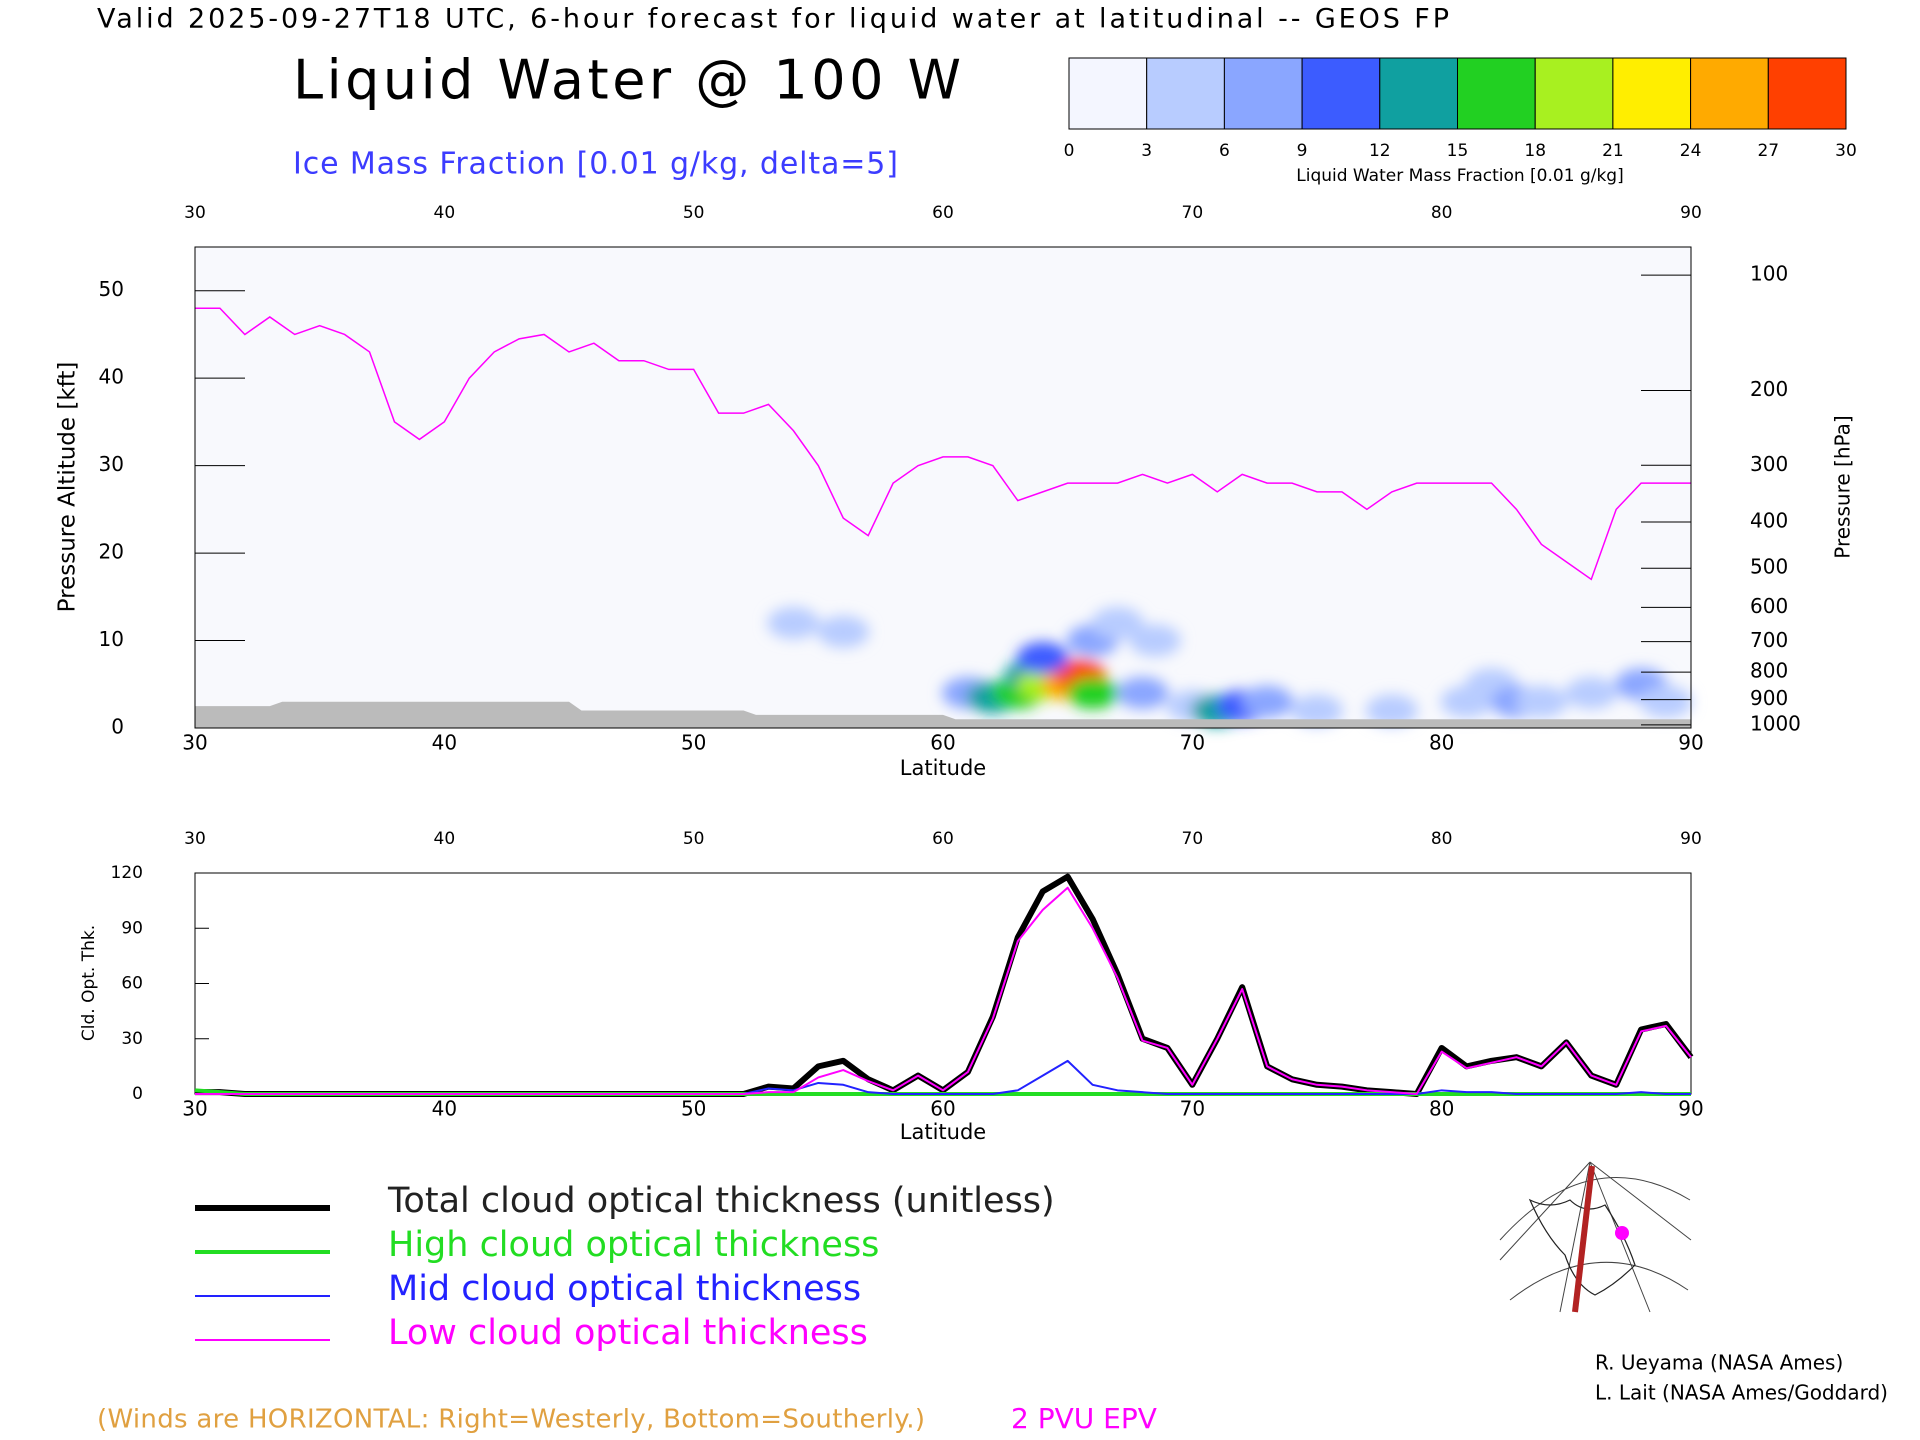 This screenshot has height=1440, width=1920. Describe the element at coordinates (1719, 1363) in the screenshot. I see `credit: R. Ueyama (NASA Ames)` at that location.